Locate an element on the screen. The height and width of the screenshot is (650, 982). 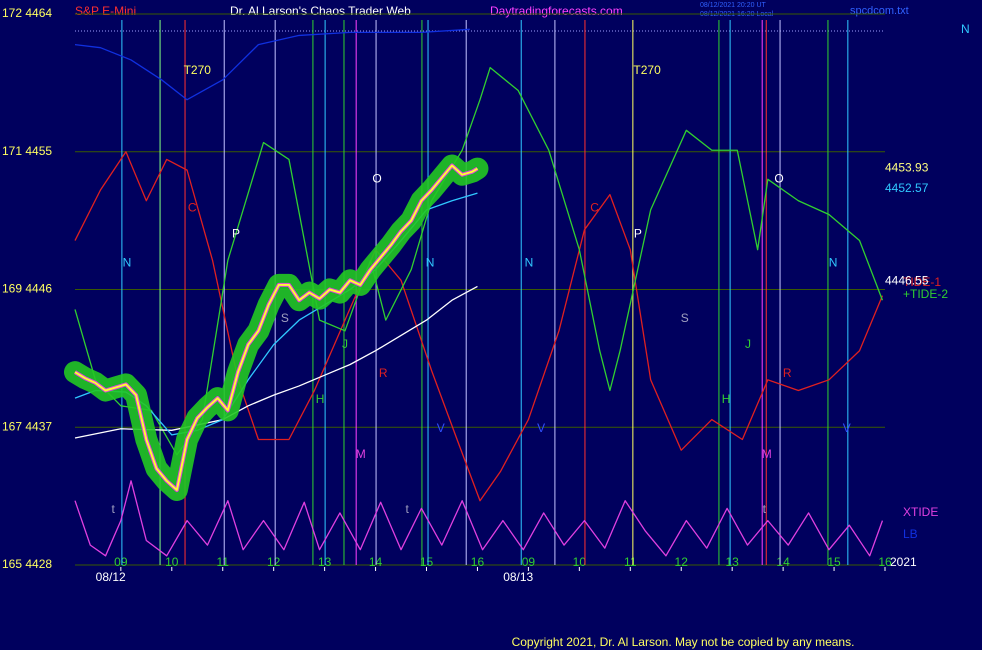
legend-entry: XTIDE is located at coordinates (920, 512).